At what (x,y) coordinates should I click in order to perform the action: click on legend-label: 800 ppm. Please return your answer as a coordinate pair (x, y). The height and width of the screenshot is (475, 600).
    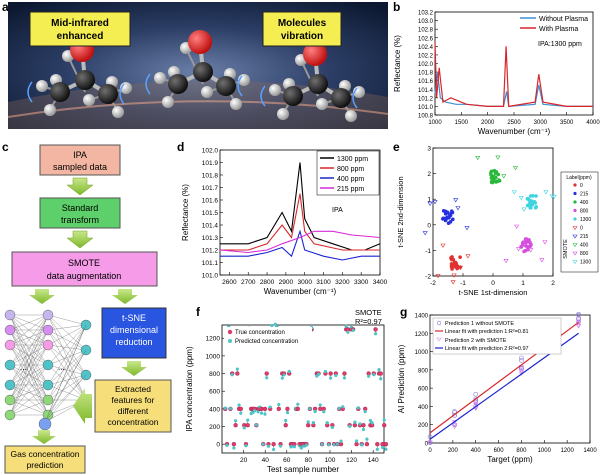
    Looking at the image, I should click on (350, 169).